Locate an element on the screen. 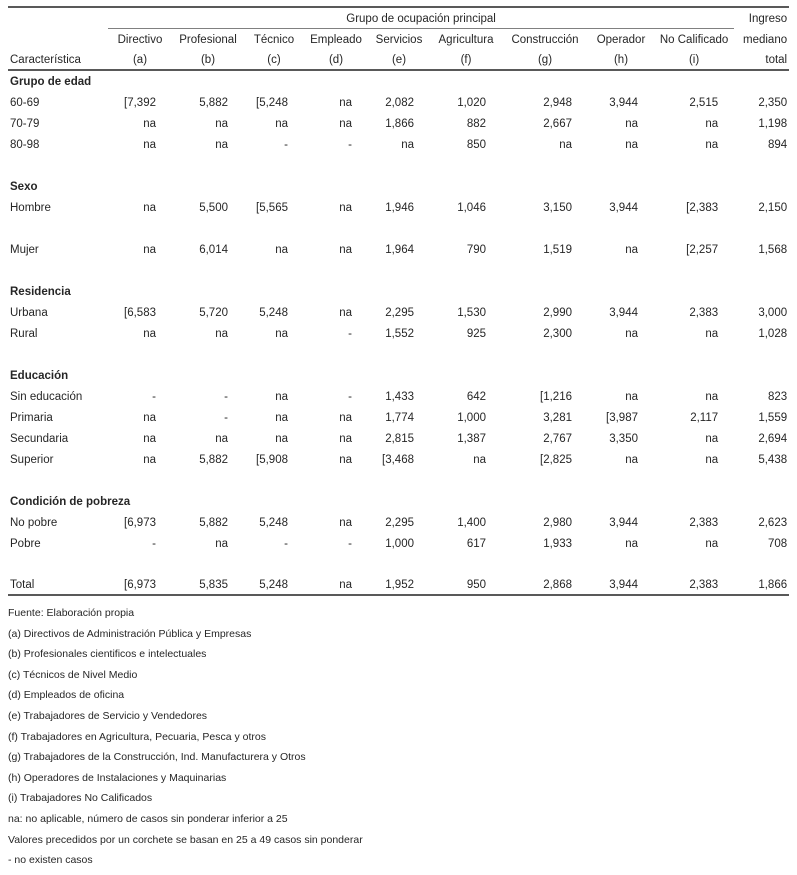 This screenshot has width=797, height=875. row-label: 70-79 is located at coordinates (25, 124).